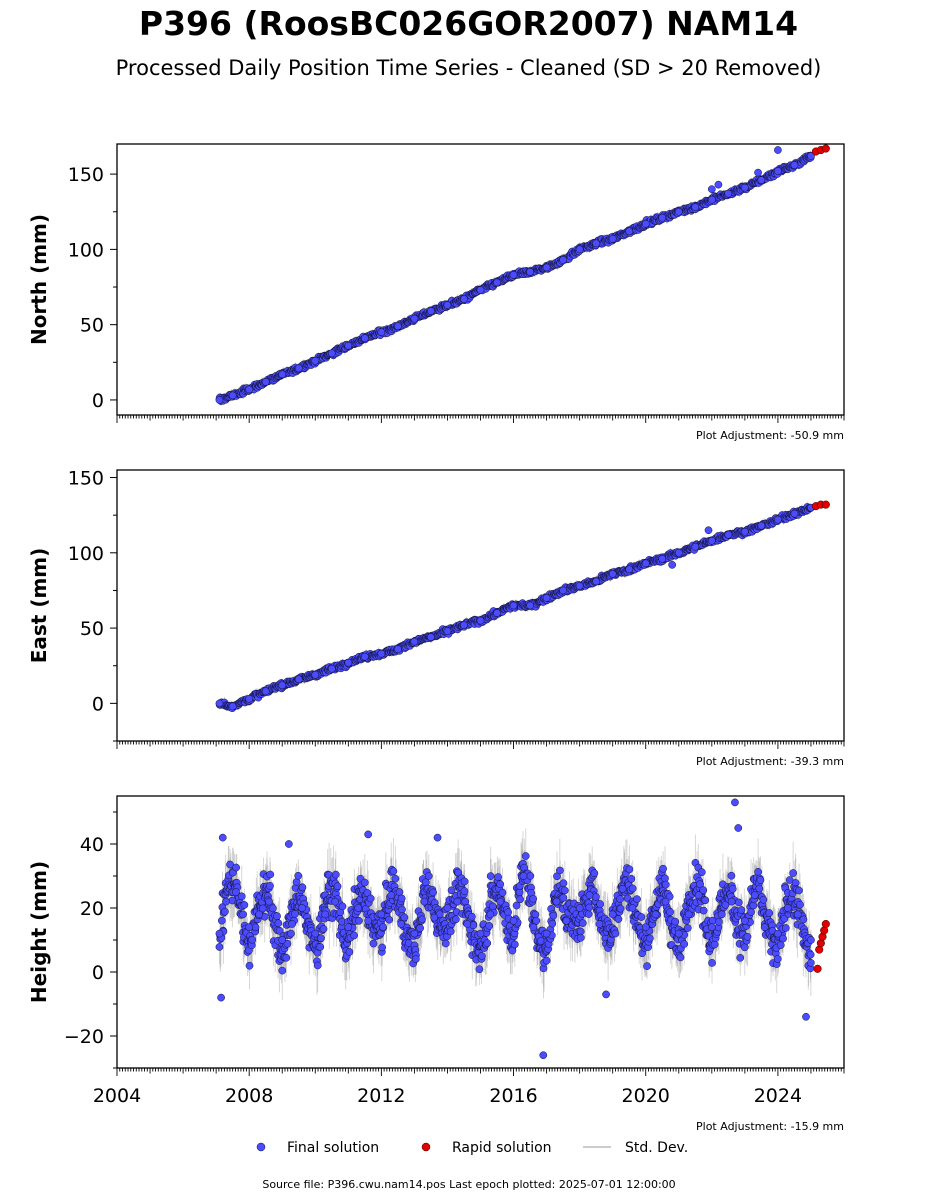  I want to click on plot-adjustment: Plot Adjustment: -50.9 mm, so click(770, 435).